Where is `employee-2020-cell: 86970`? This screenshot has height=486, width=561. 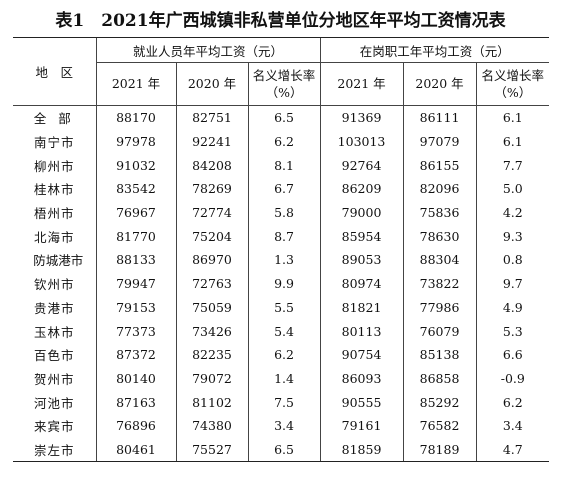 employee-2020-cell: 86970 is located at coordinates (211, 260).